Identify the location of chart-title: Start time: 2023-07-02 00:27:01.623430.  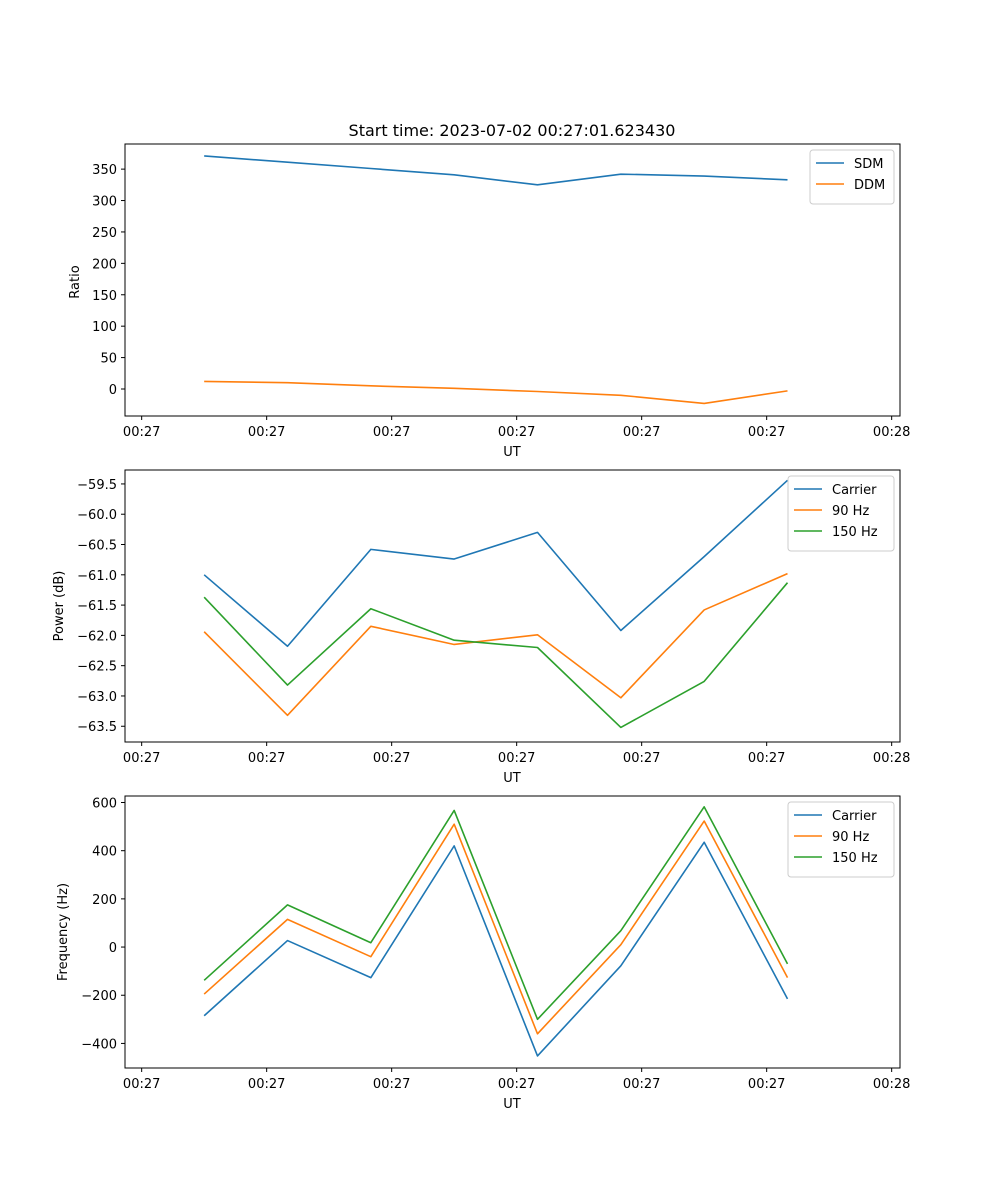
(512, 130).